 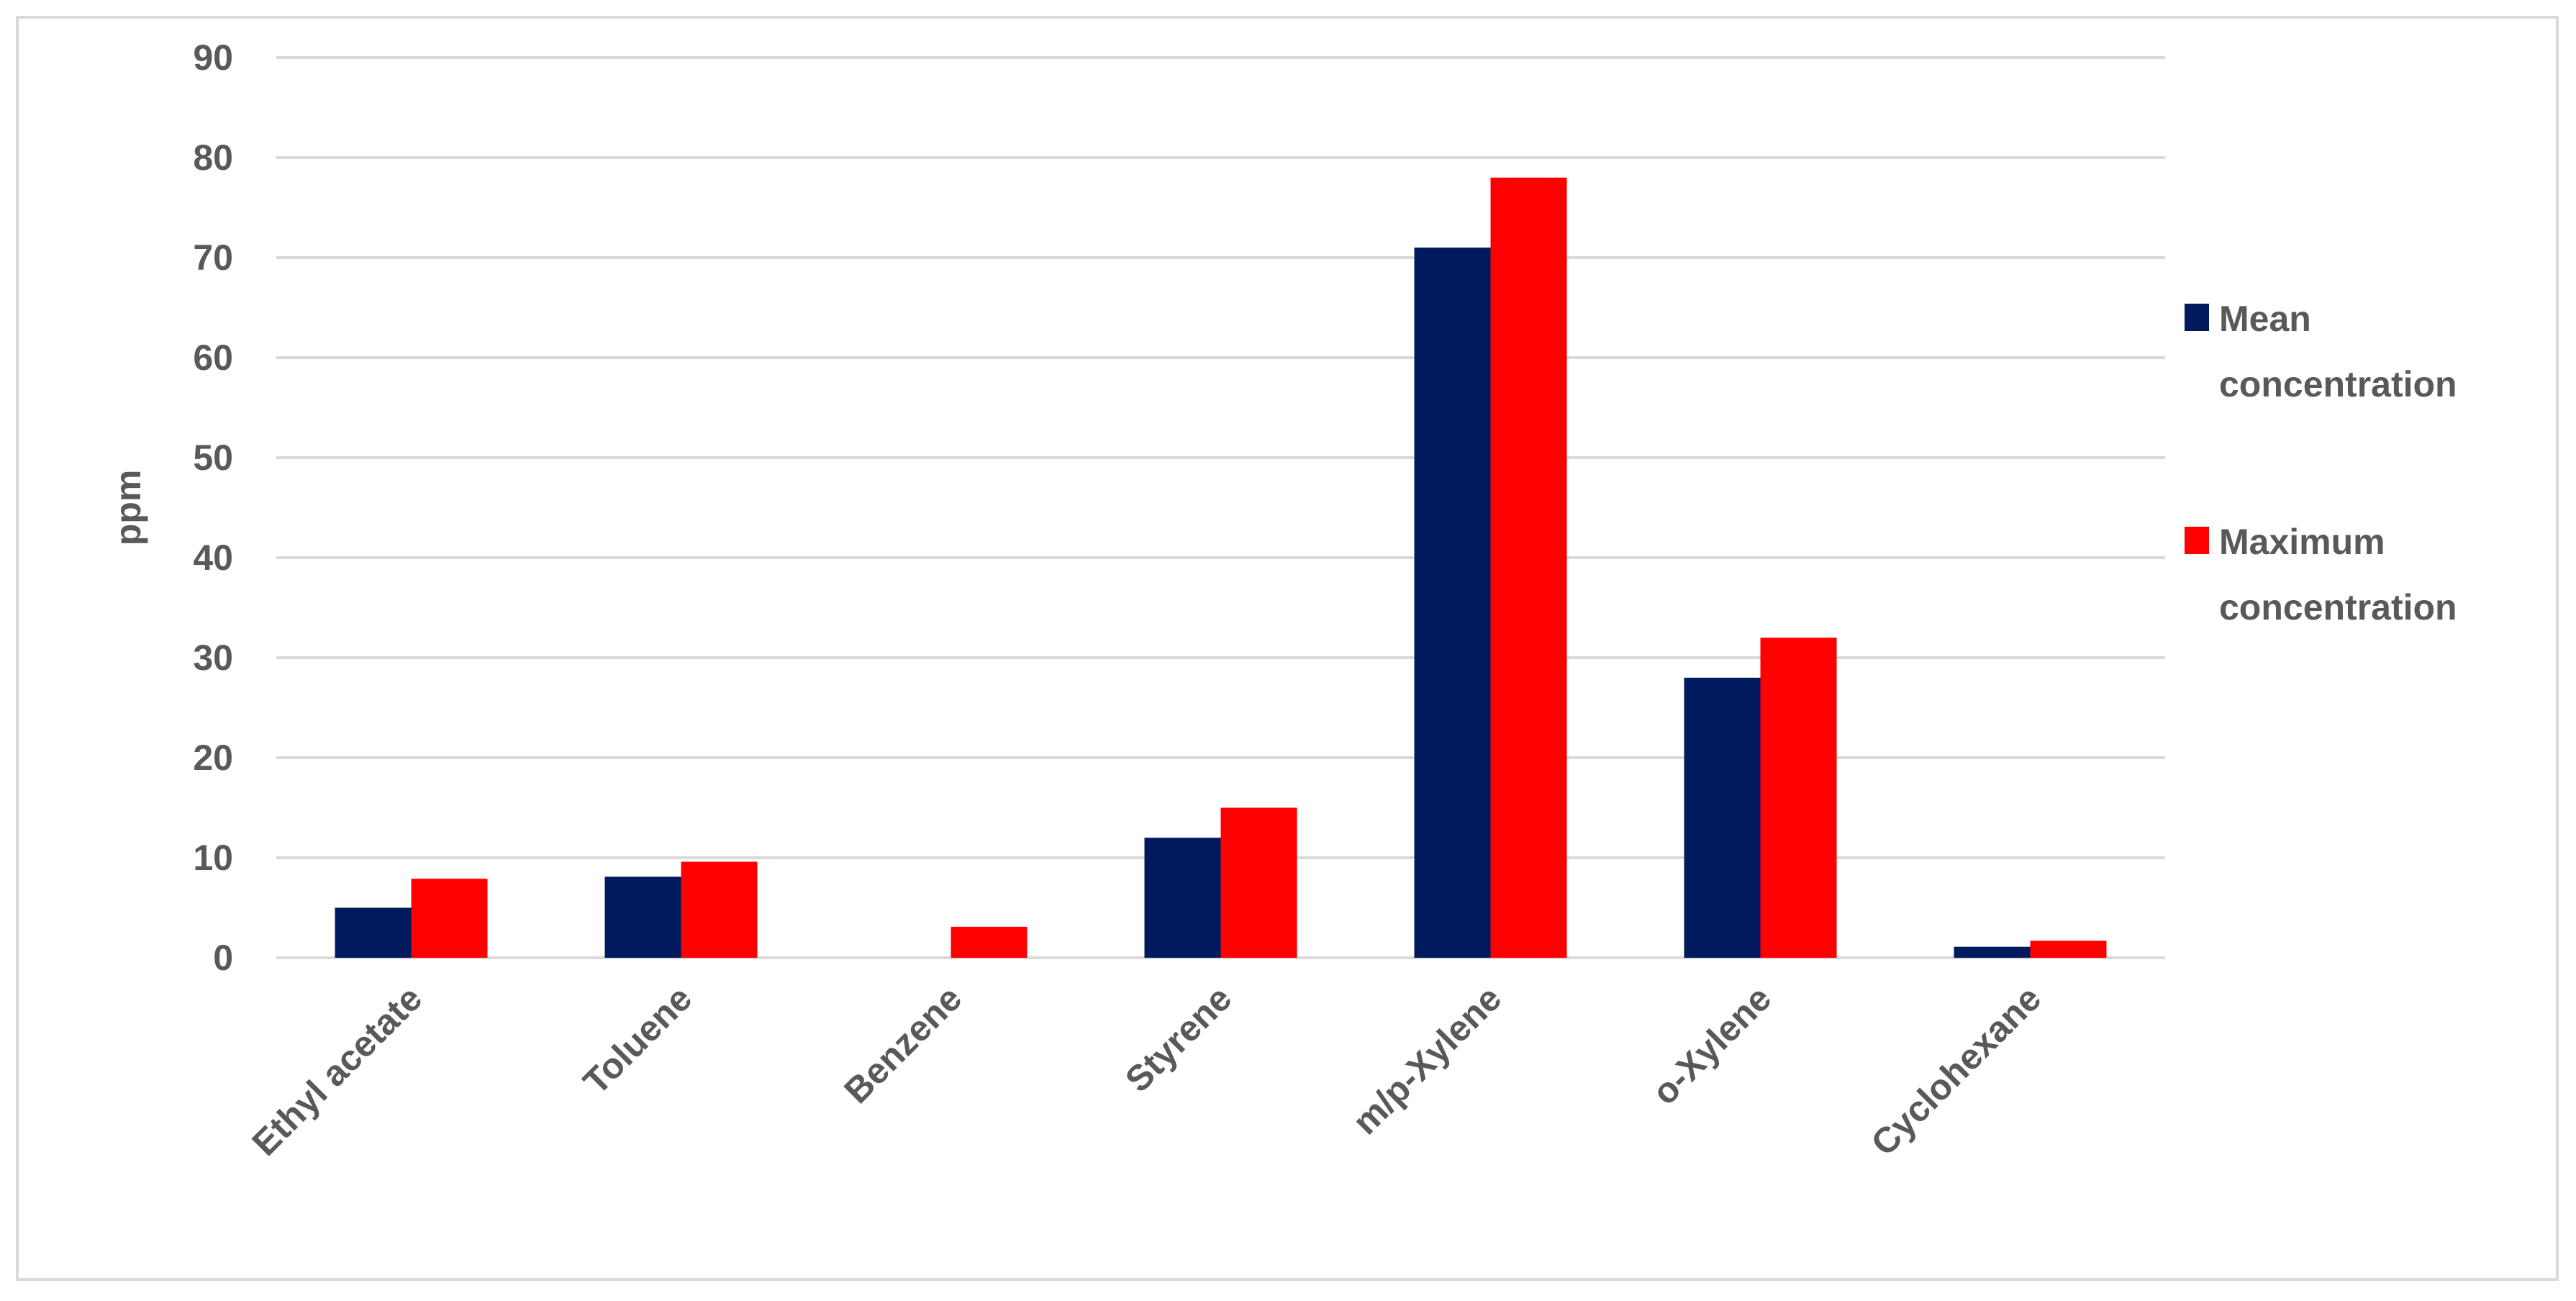 I want to click on x-tick-label: Cyclohexane, so click(x=1956, y=1071).